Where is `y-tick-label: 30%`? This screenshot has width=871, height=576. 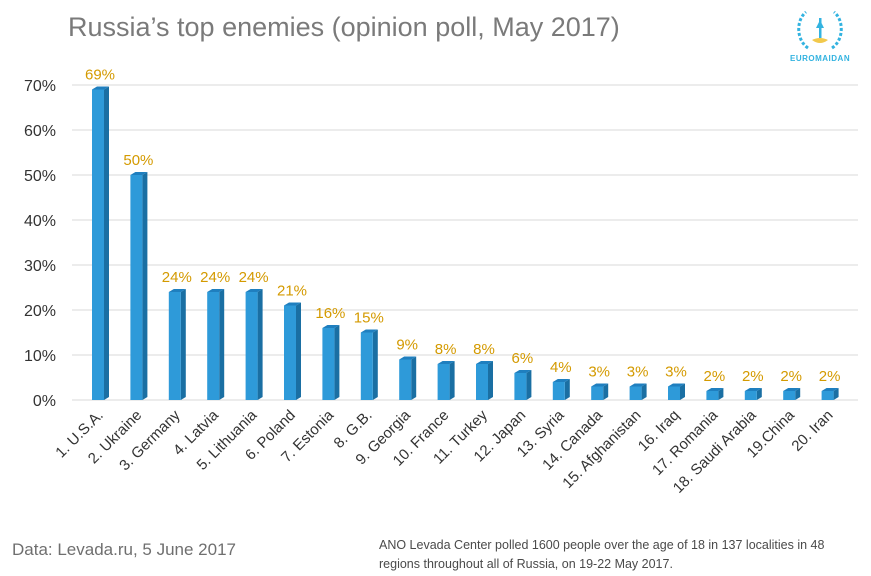 y-tick-label: 30% is located at coordinates (40, 266).